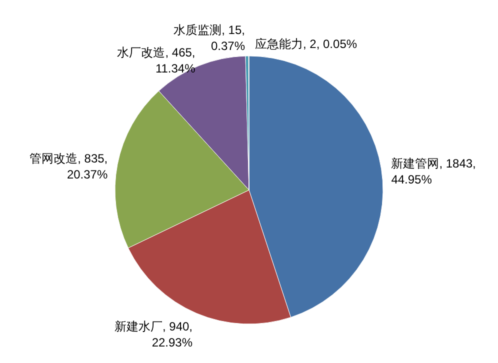  I want to click on slice-label: 新建水厂, 940, 22.93%, so click(153, 334).